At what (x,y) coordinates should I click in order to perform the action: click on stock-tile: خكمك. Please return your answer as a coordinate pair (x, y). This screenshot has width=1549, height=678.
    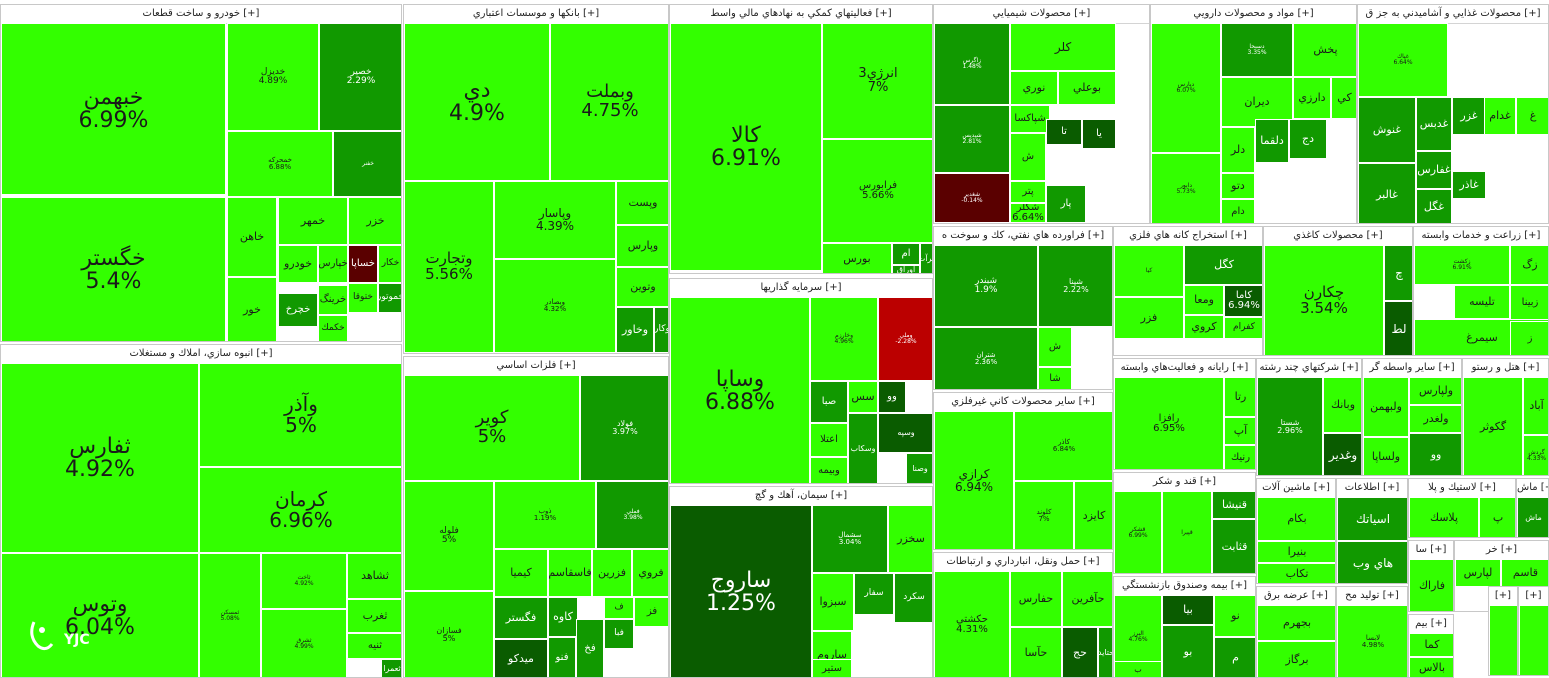
    Looking at the image, I should click on (333, 328).